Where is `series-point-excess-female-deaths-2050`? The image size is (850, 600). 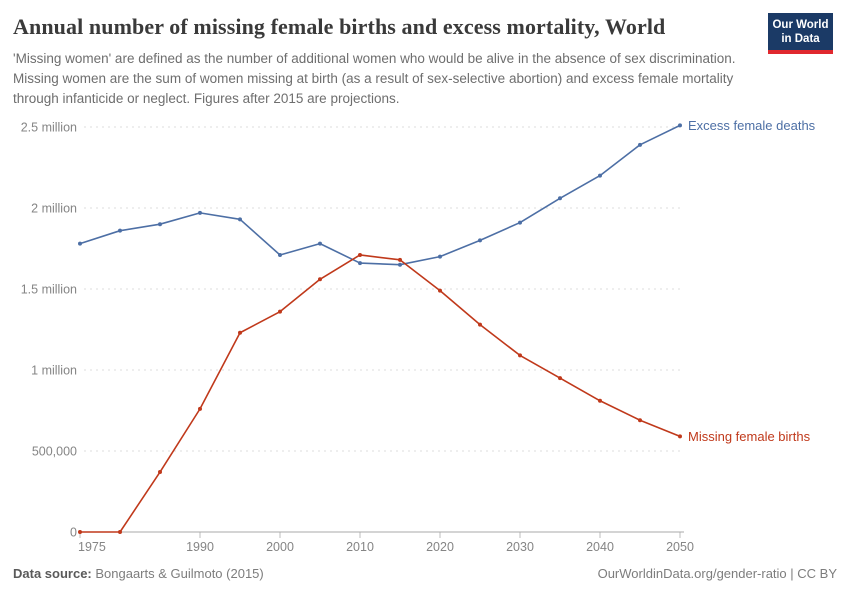
series-point-excess-female-deaths-2050 is located at coordinates (680, 125).